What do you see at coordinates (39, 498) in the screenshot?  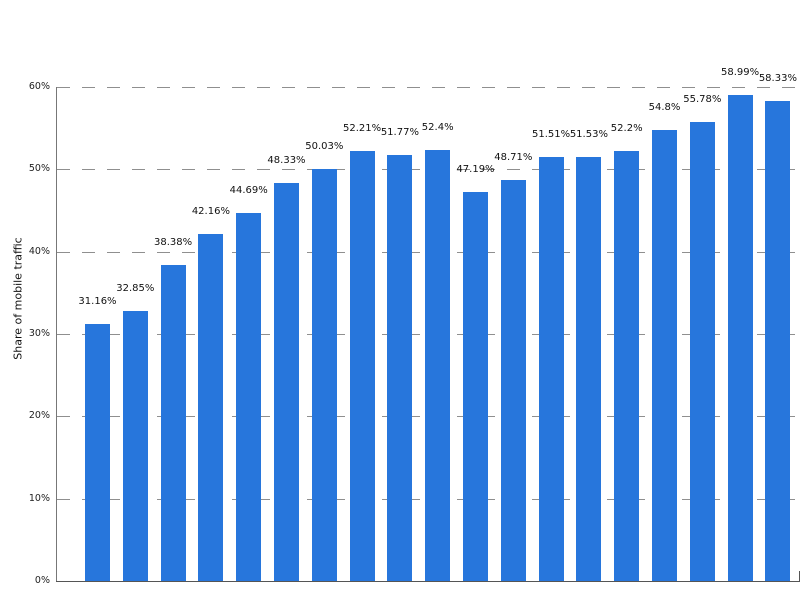 I see `y-tick-label: 10%` at bounding box center [39, 498].